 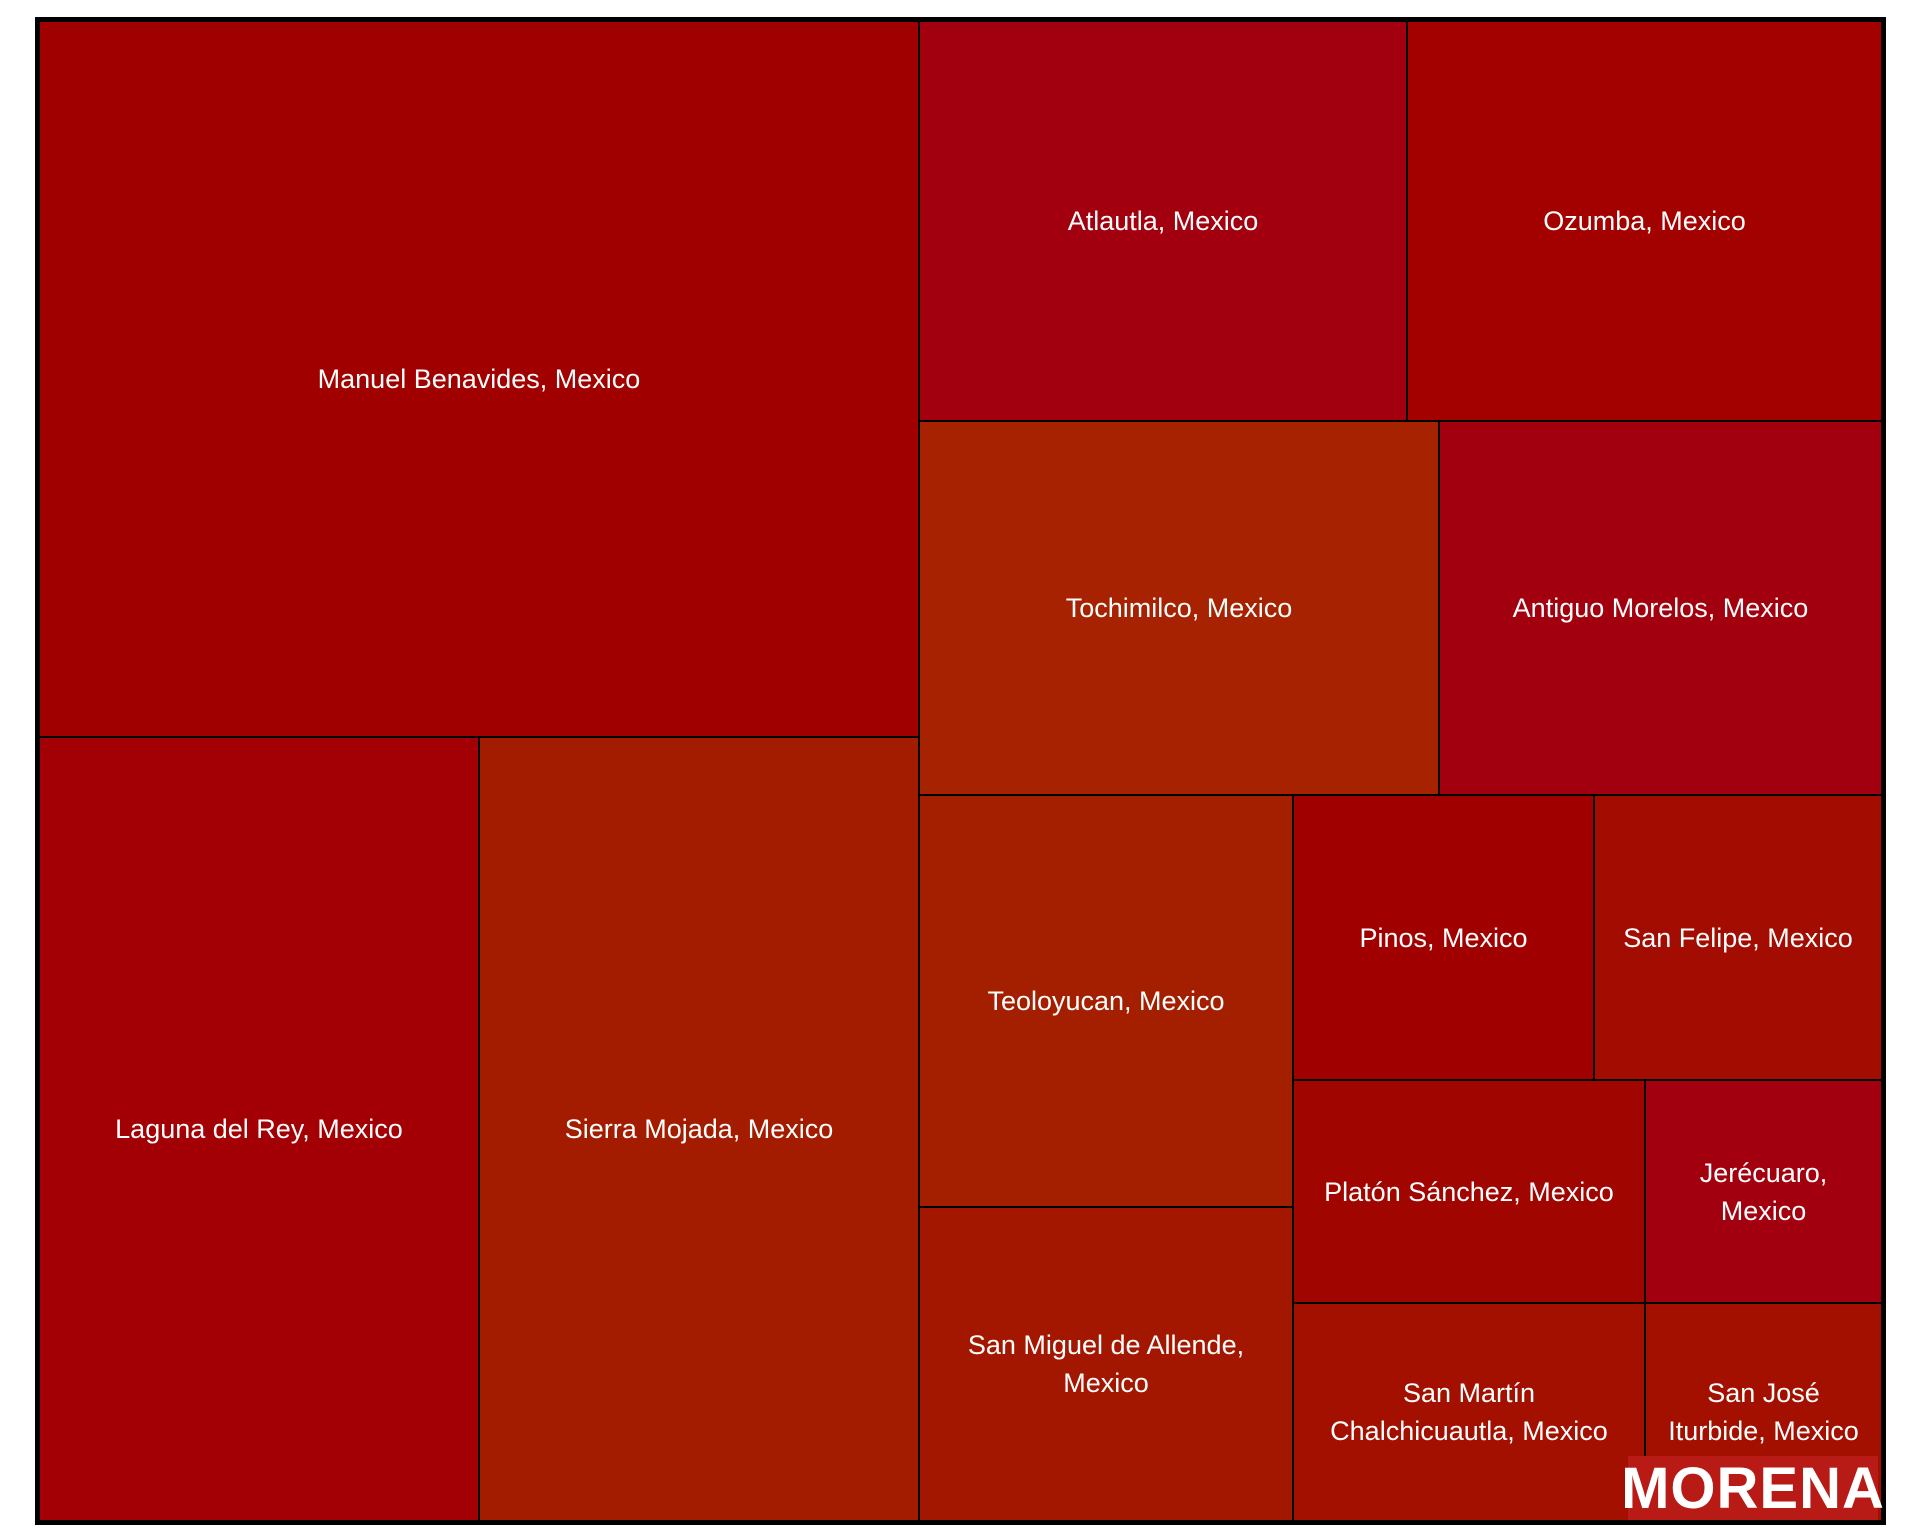 I want to click on tile-tochimilco: Tochimilco, Mexico, so click(x=1179, y=608).